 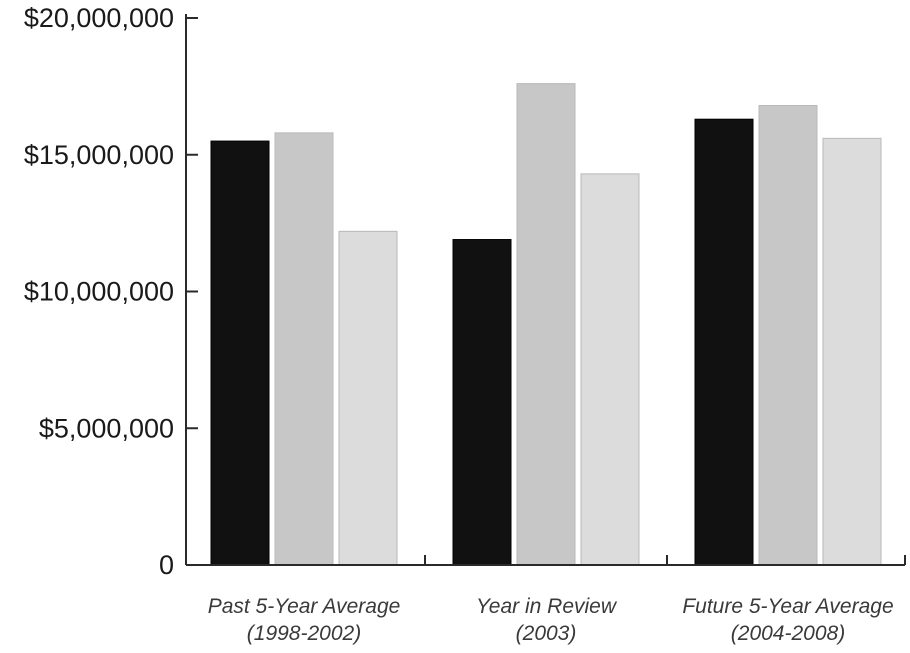 What do you see at coordinates (788, 633) in the screenshot?
I see `x-tick-label: (2004-2008)` at bounding box center [788, 633].